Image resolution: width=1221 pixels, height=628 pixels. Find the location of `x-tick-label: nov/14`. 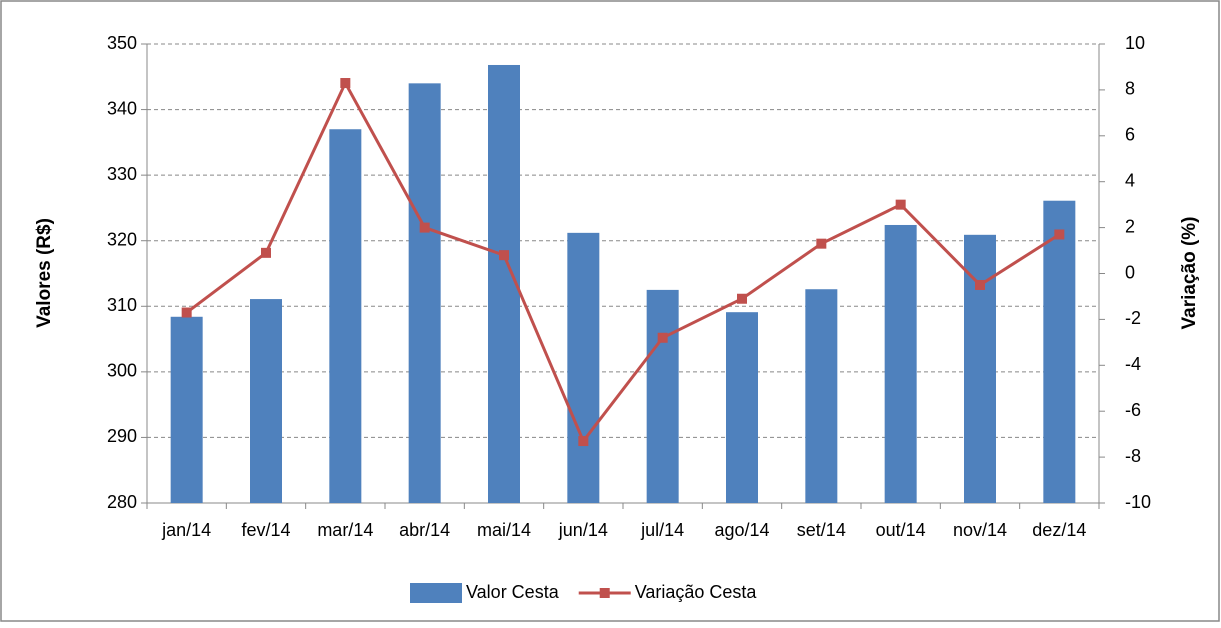

x-tick-label: nov/14 is located at coordinates (980, 530).